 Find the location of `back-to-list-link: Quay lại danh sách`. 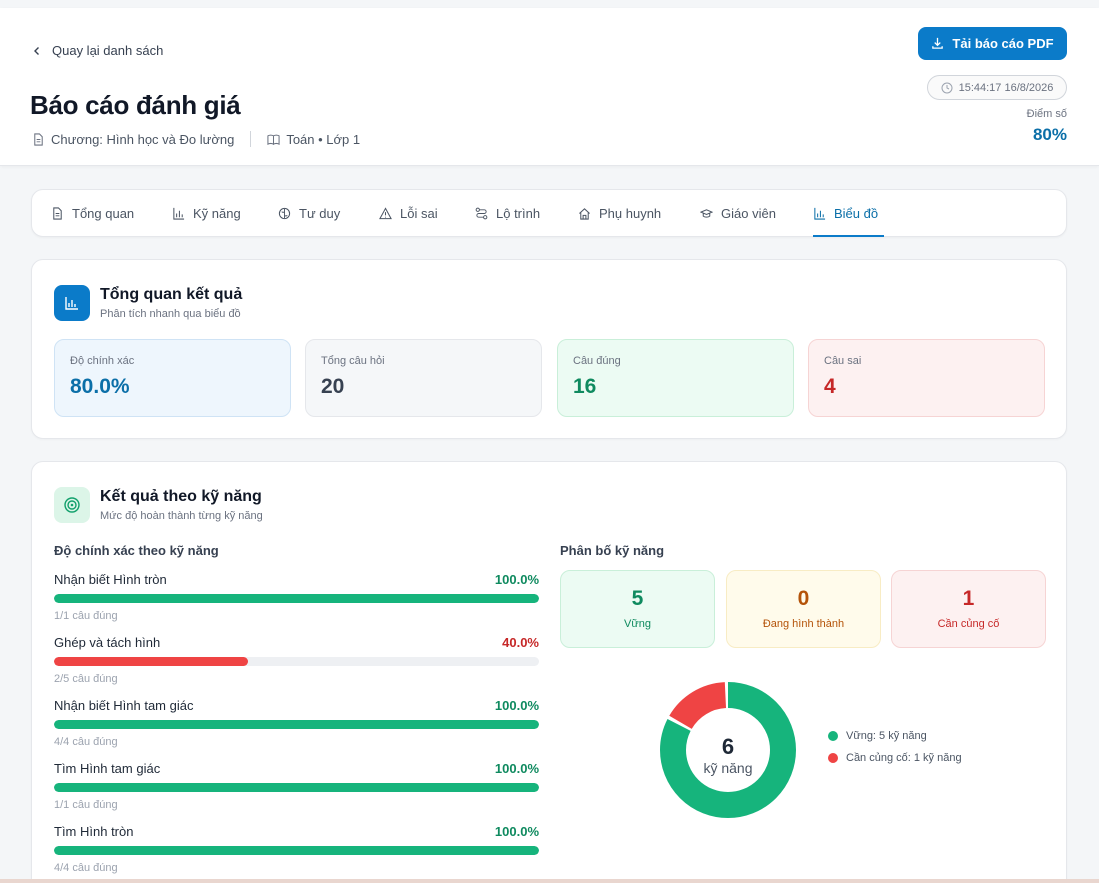

back-to-list-link: Quay lại danh sách is located at coordinates (97, 50).